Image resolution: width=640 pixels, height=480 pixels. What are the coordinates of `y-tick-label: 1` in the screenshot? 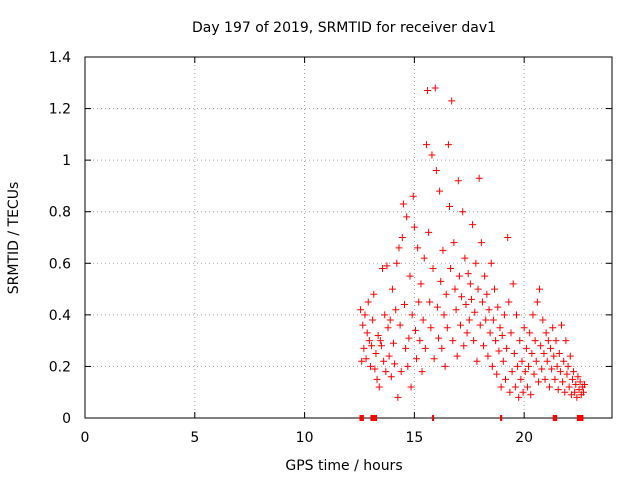 It's located at (66, 161).